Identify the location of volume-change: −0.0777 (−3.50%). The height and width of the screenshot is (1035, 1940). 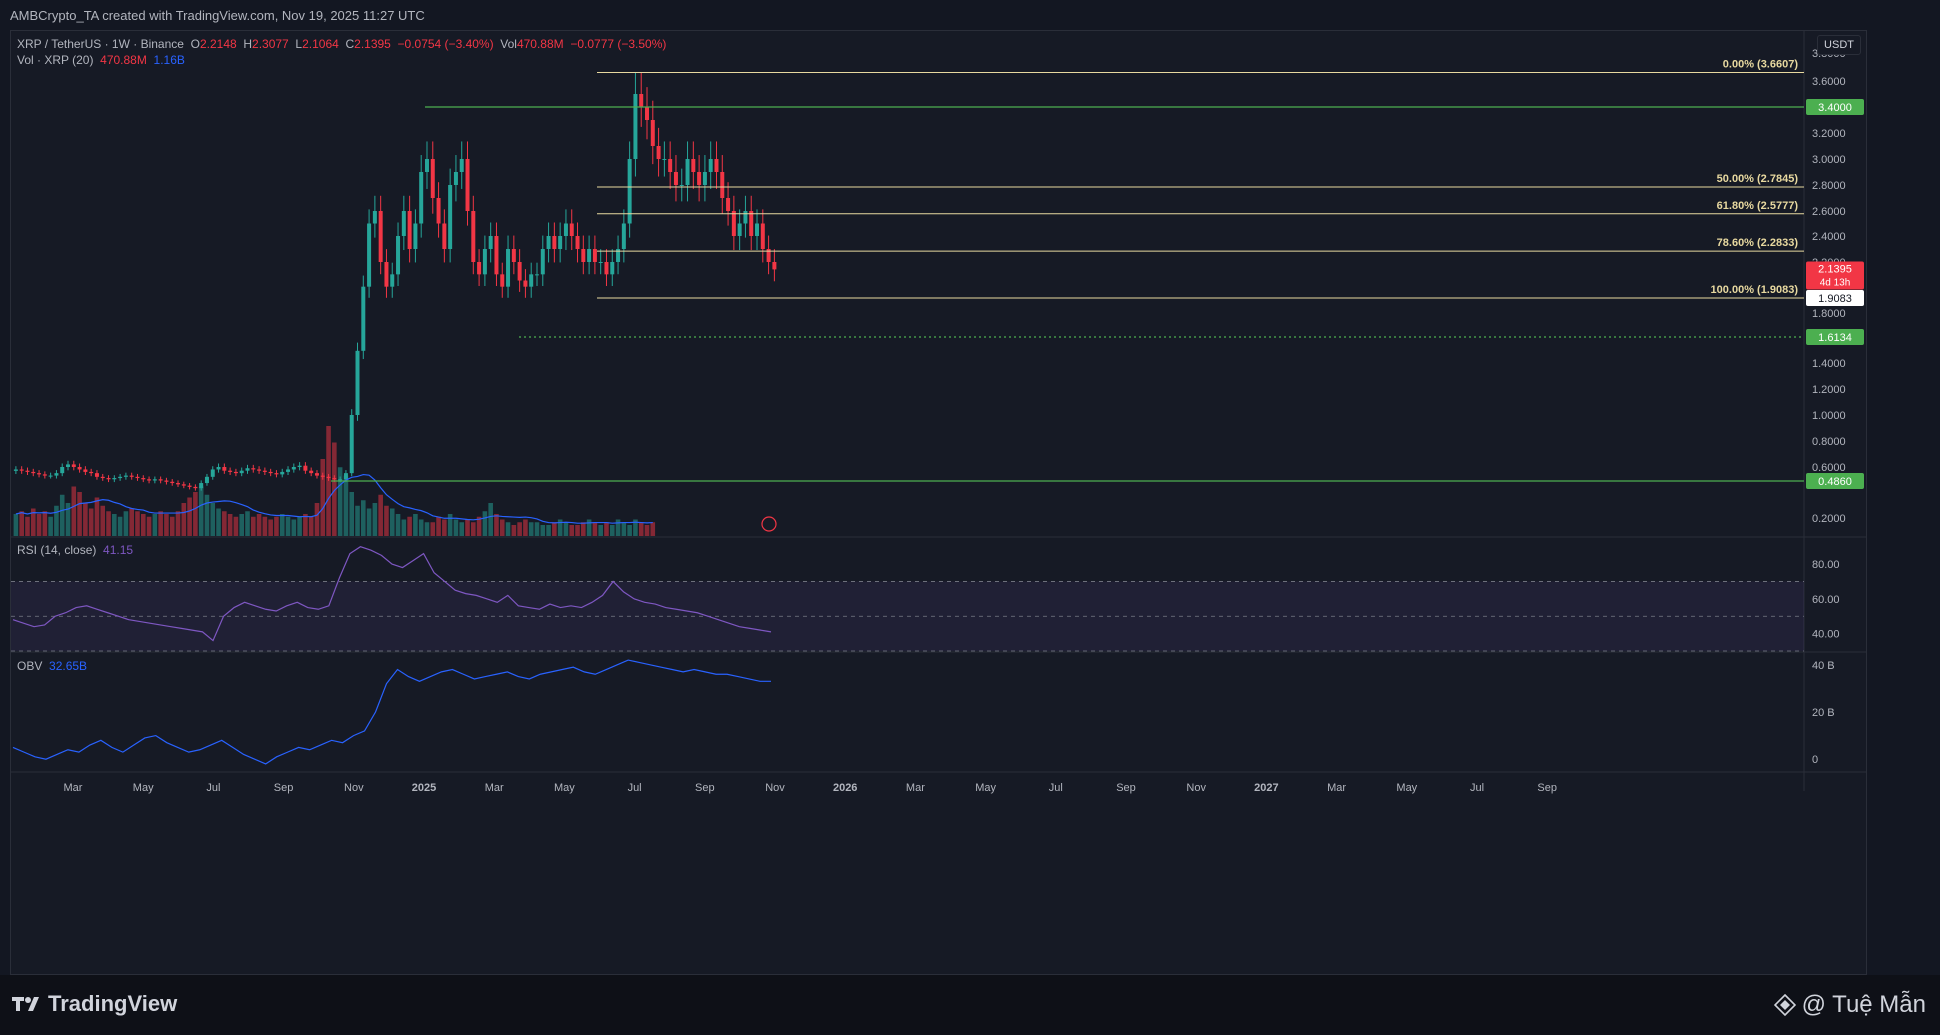
(618, 44).